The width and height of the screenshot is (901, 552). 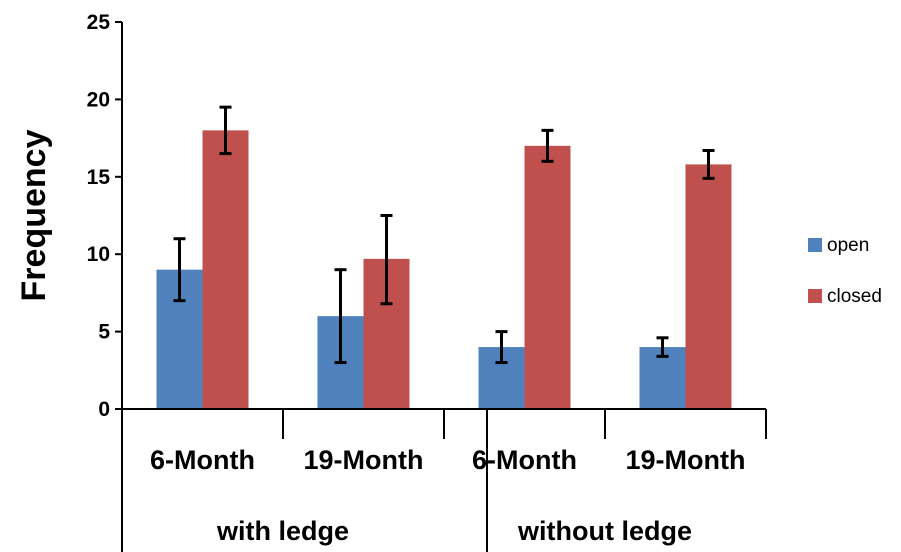 What do you see at coordinates (99, 22) in the screenshot?
I see `y-tick-label-25: 25` at bounding box center [99, 22].